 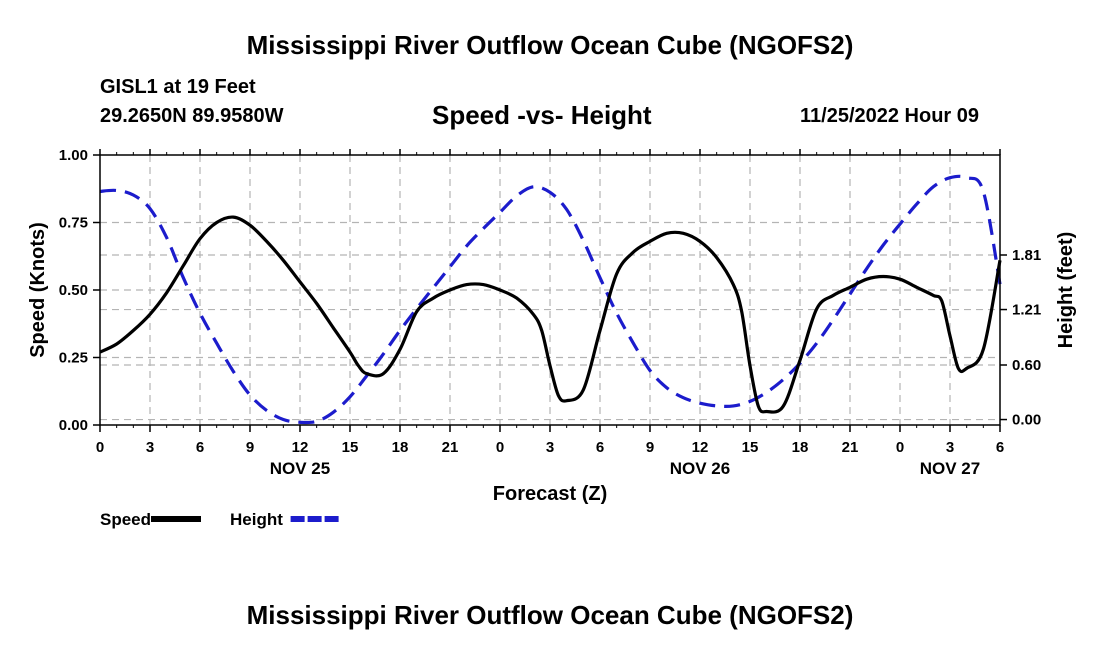 What do you see at coordinates (38, 290) in the screenshot?
I see `y-axis-label: Speed (Knots)` at bounding box center [38, 290].